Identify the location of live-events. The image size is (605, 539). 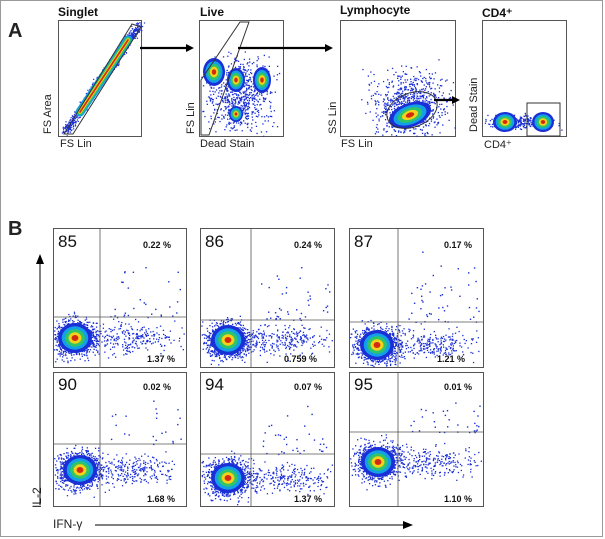
(241, 91).